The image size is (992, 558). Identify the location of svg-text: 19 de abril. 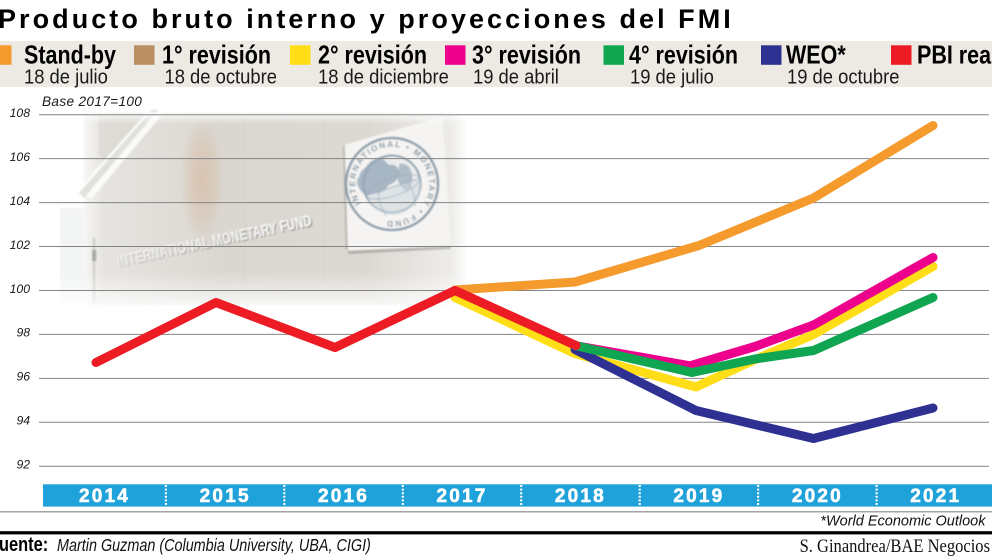
(516, 78).